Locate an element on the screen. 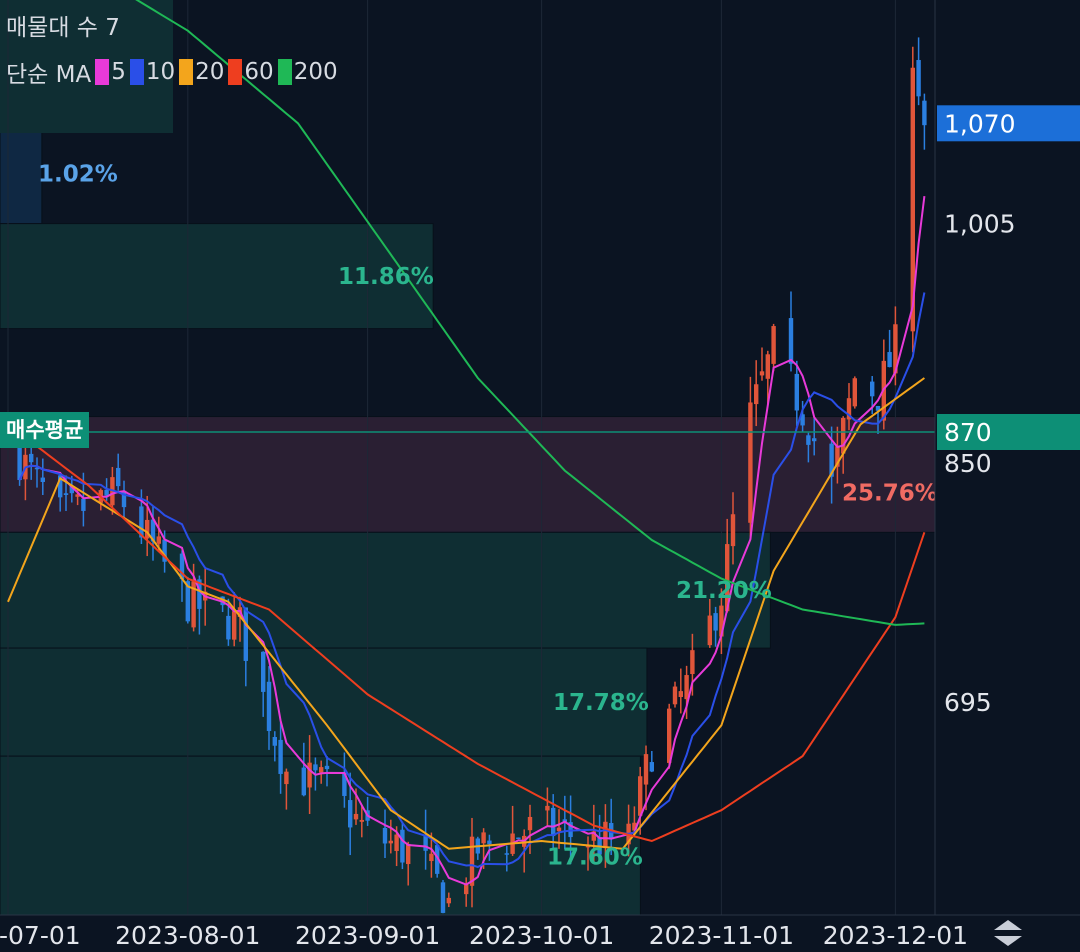  ma10-label: 10 is located at coordinates (160, 72).